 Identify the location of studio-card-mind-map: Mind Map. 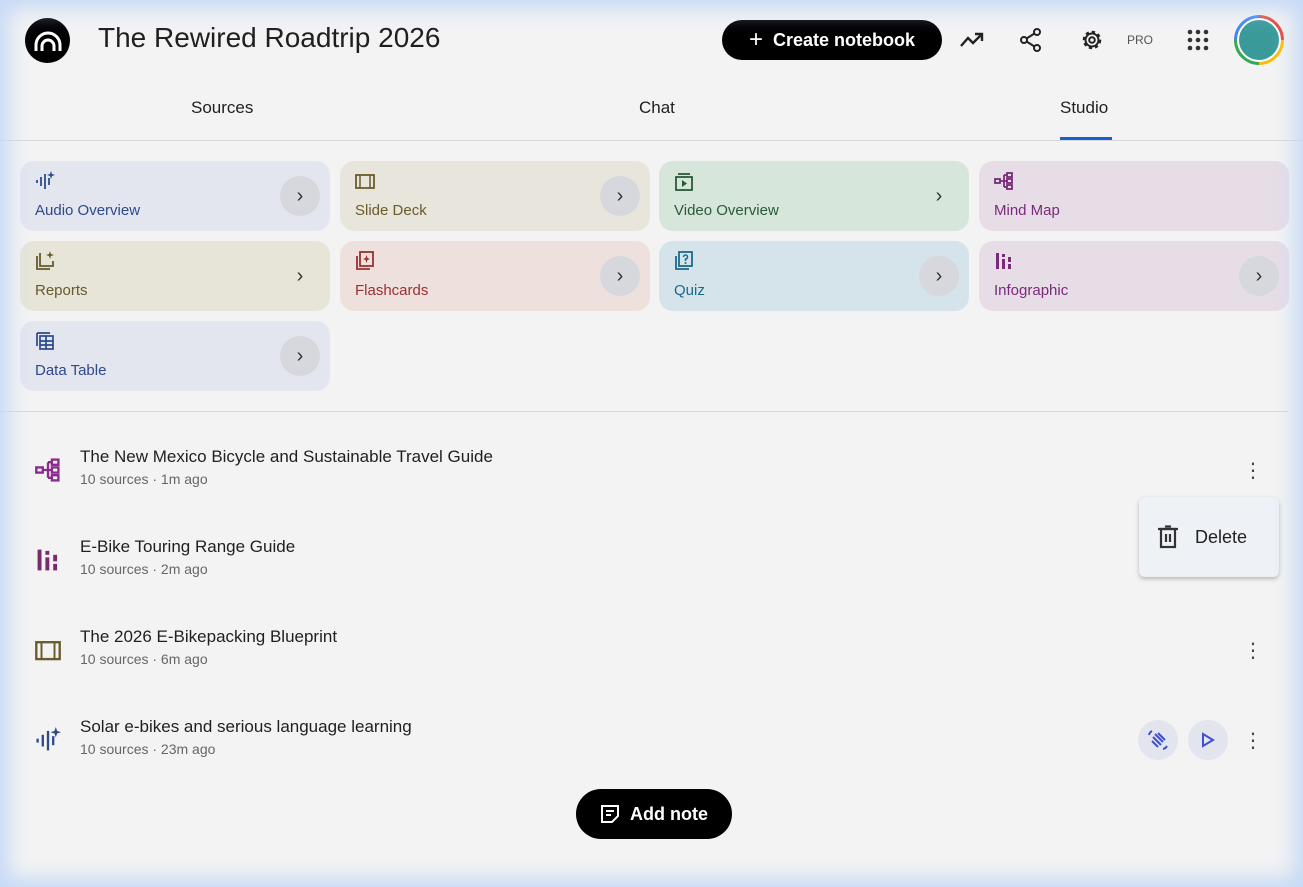
(1134, 196).